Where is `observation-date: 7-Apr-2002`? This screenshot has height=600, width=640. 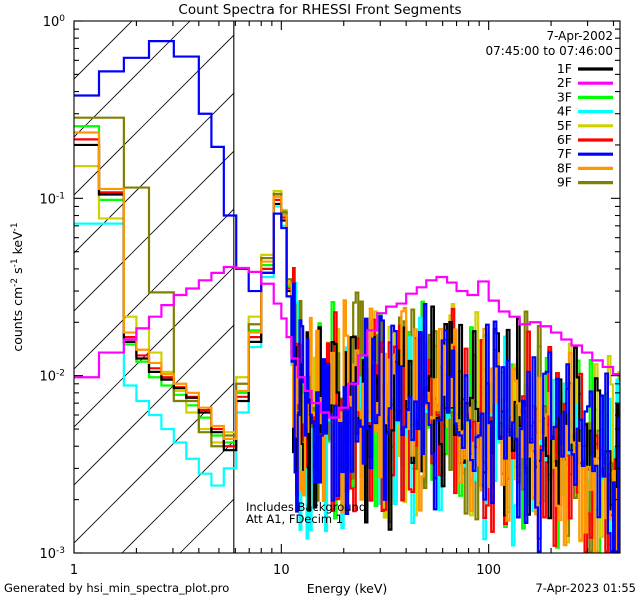
observation-date: 7-Apr-2002 is located at coordinates (579, 36).